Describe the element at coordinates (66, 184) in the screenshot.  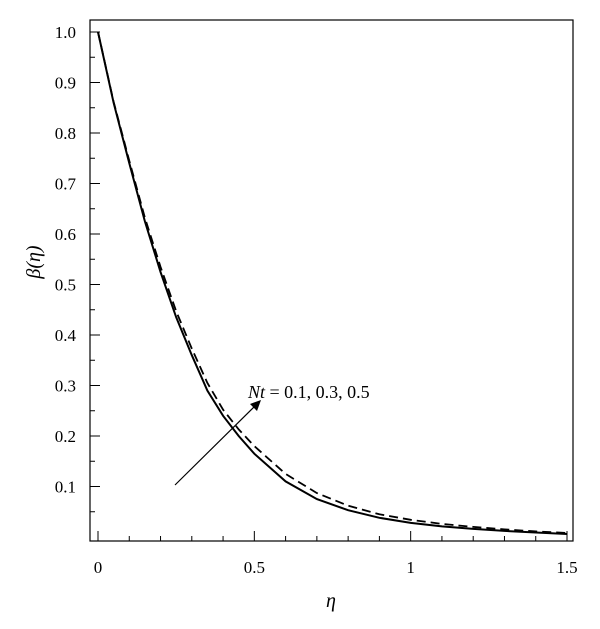
I see `y-tick-label: 0.7` at that location.